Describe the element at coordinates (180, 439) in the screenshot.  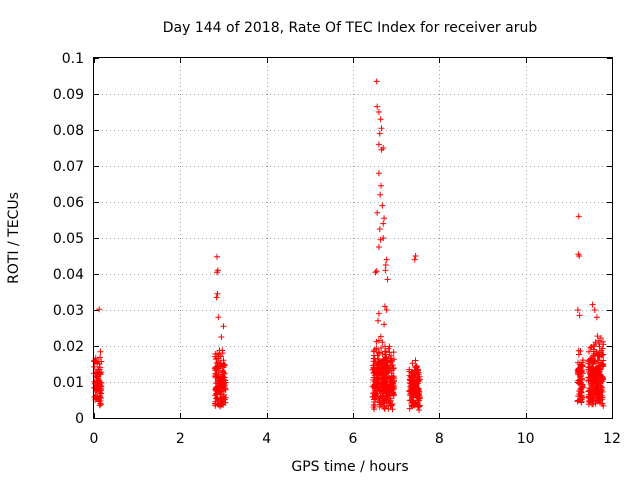
I see `x-tick-label: 2` at that location.